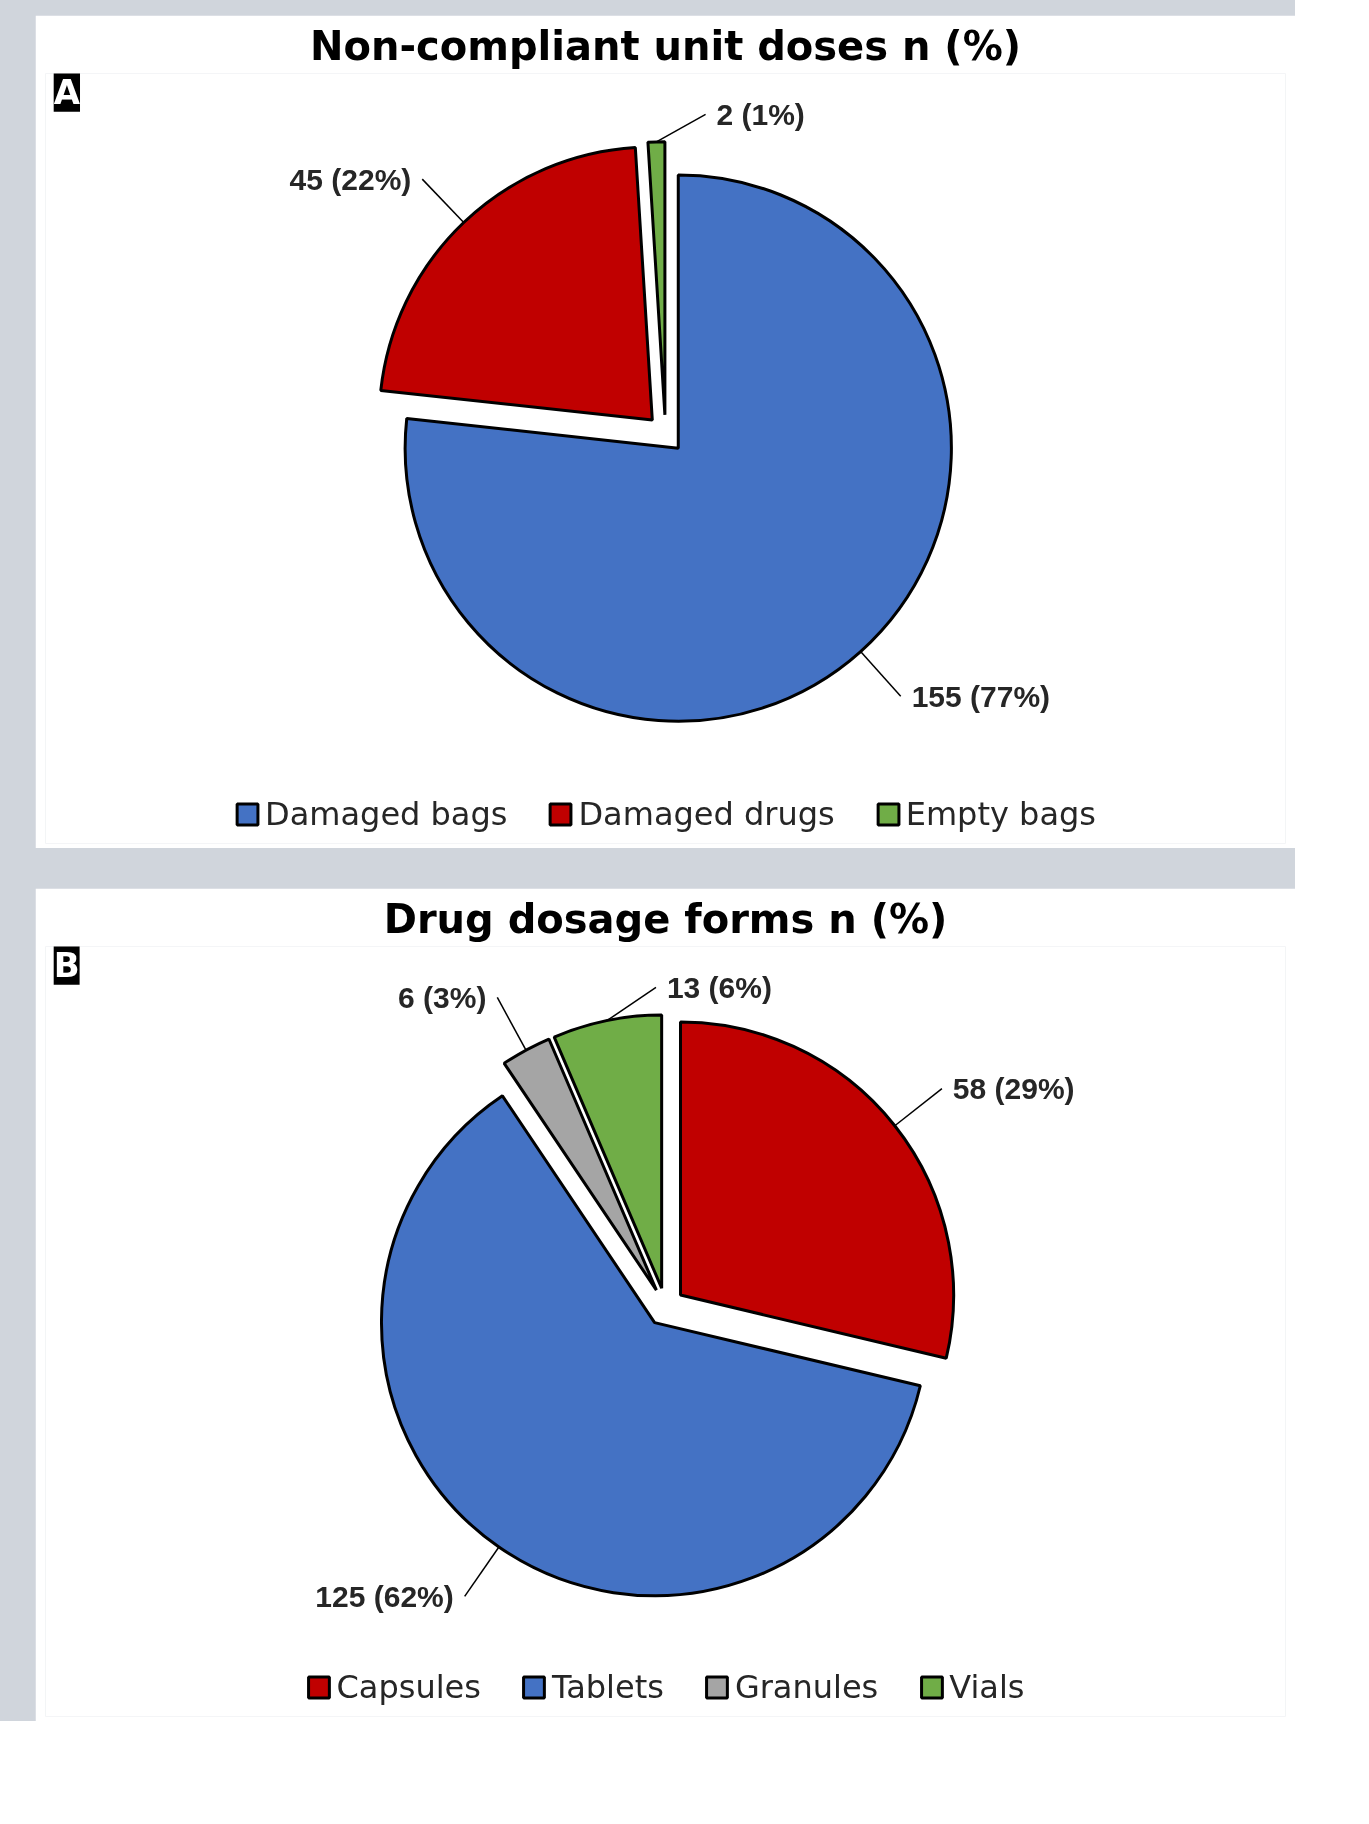  I want to click on data-label: 58 (29%), so click(1013, 1089).